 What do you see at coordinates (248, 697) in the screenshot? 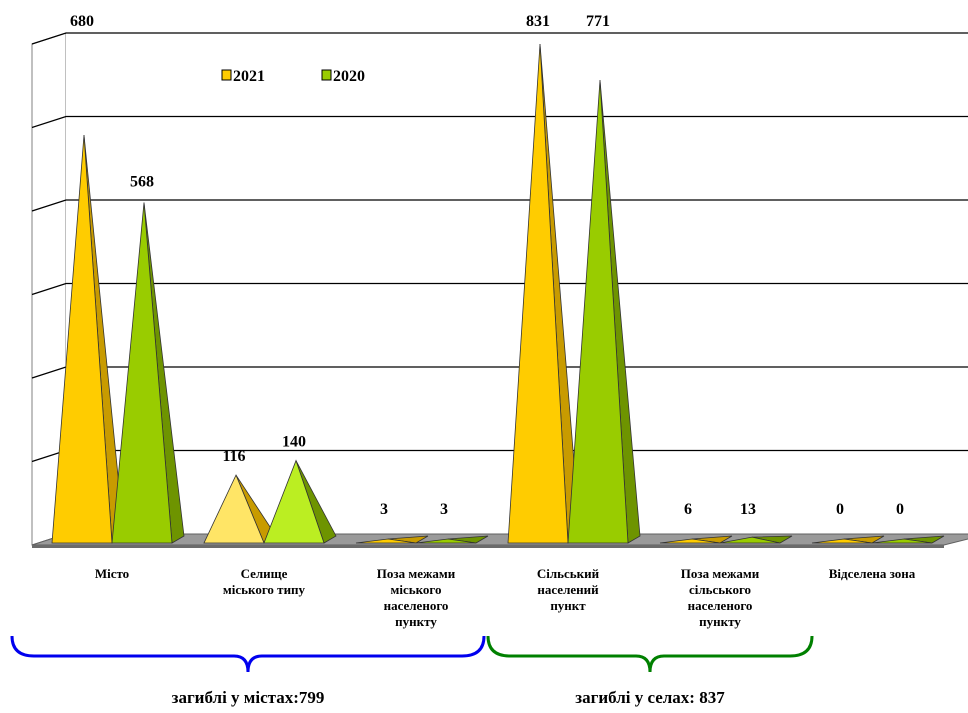
I see `group-label-0: загиблі у містах:799` at bounding box center [248, 697].